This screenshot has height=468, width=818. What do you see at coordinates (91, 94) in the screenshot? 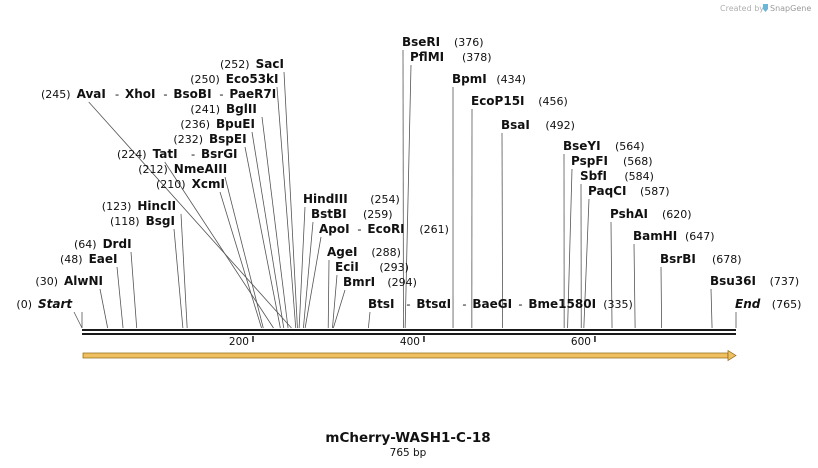
I see `enzyme-name: AvaI` at bounding box center [91, 94].